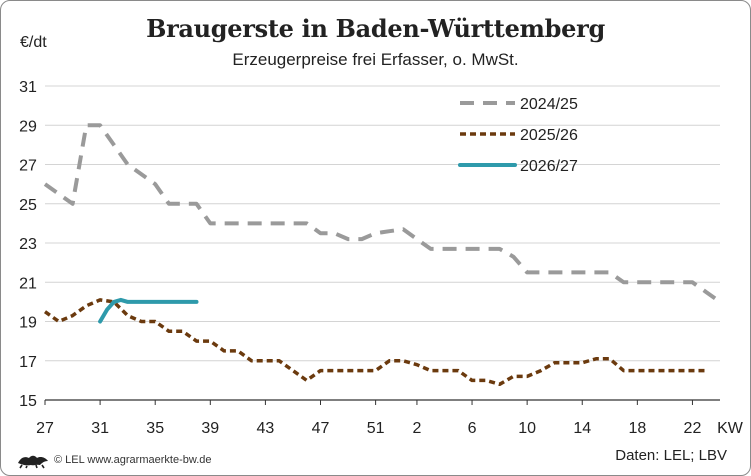 The height and width of the screenshot is (476, 751). Describe the element at coordinates (155, 428) in the screenshot. I see `x-tick-label: 35` at that location.